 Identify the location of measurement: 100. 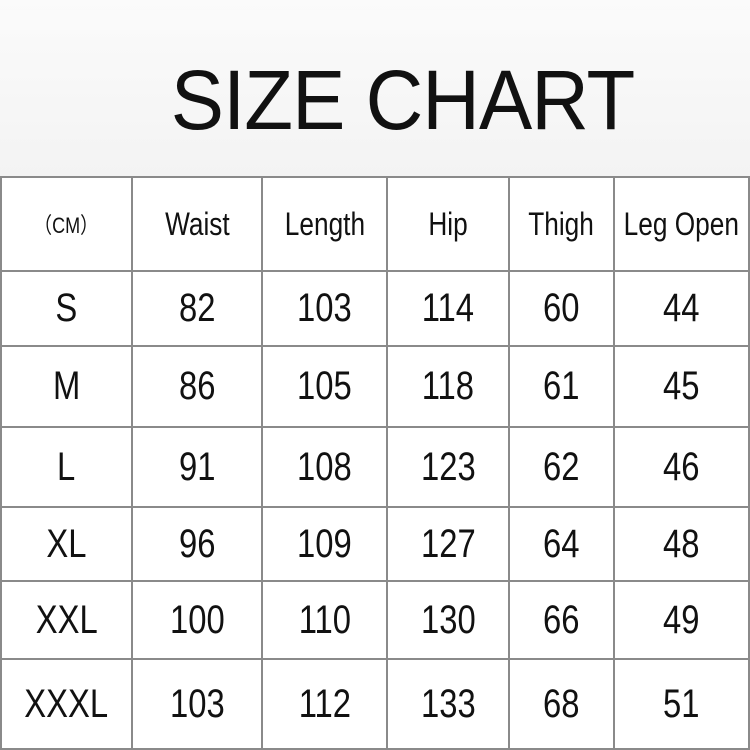
(198, 621).